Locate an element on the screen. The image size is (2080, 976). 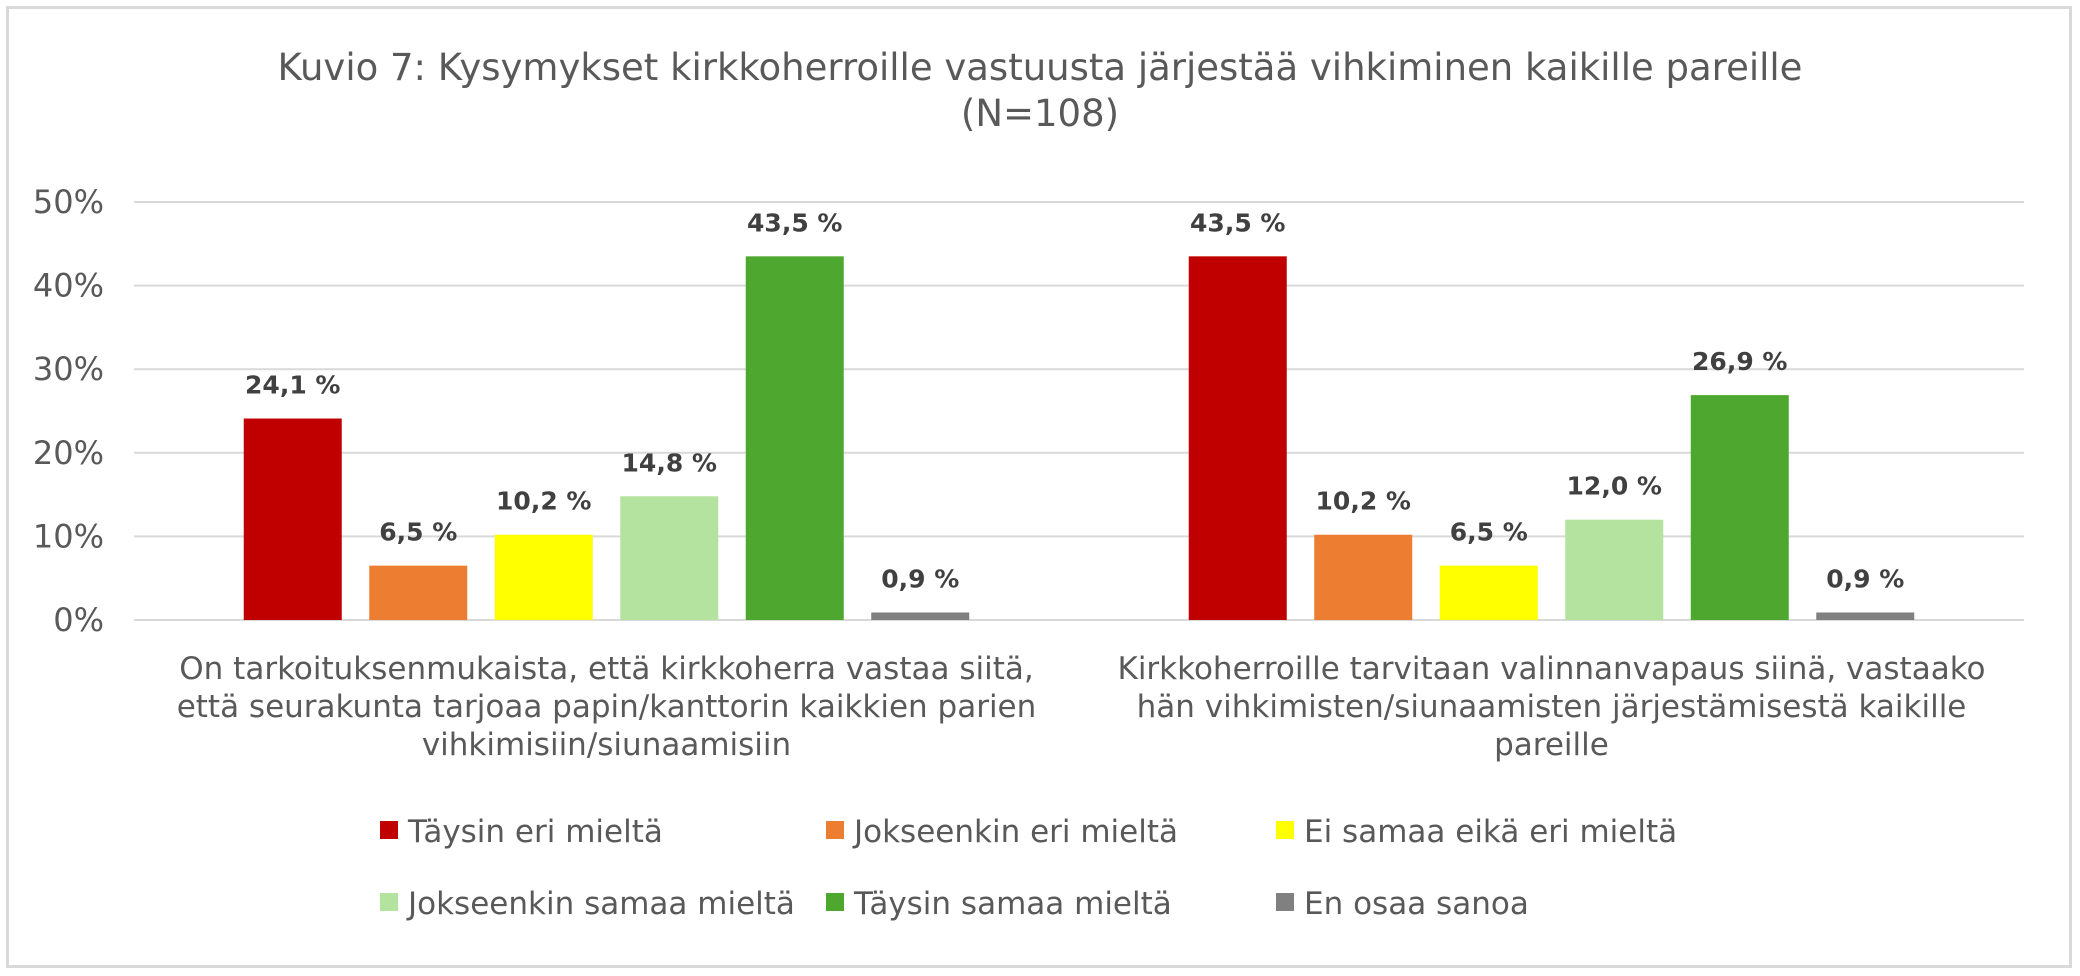
data-label: 26,9 % is located at coordinates (1739, 361).